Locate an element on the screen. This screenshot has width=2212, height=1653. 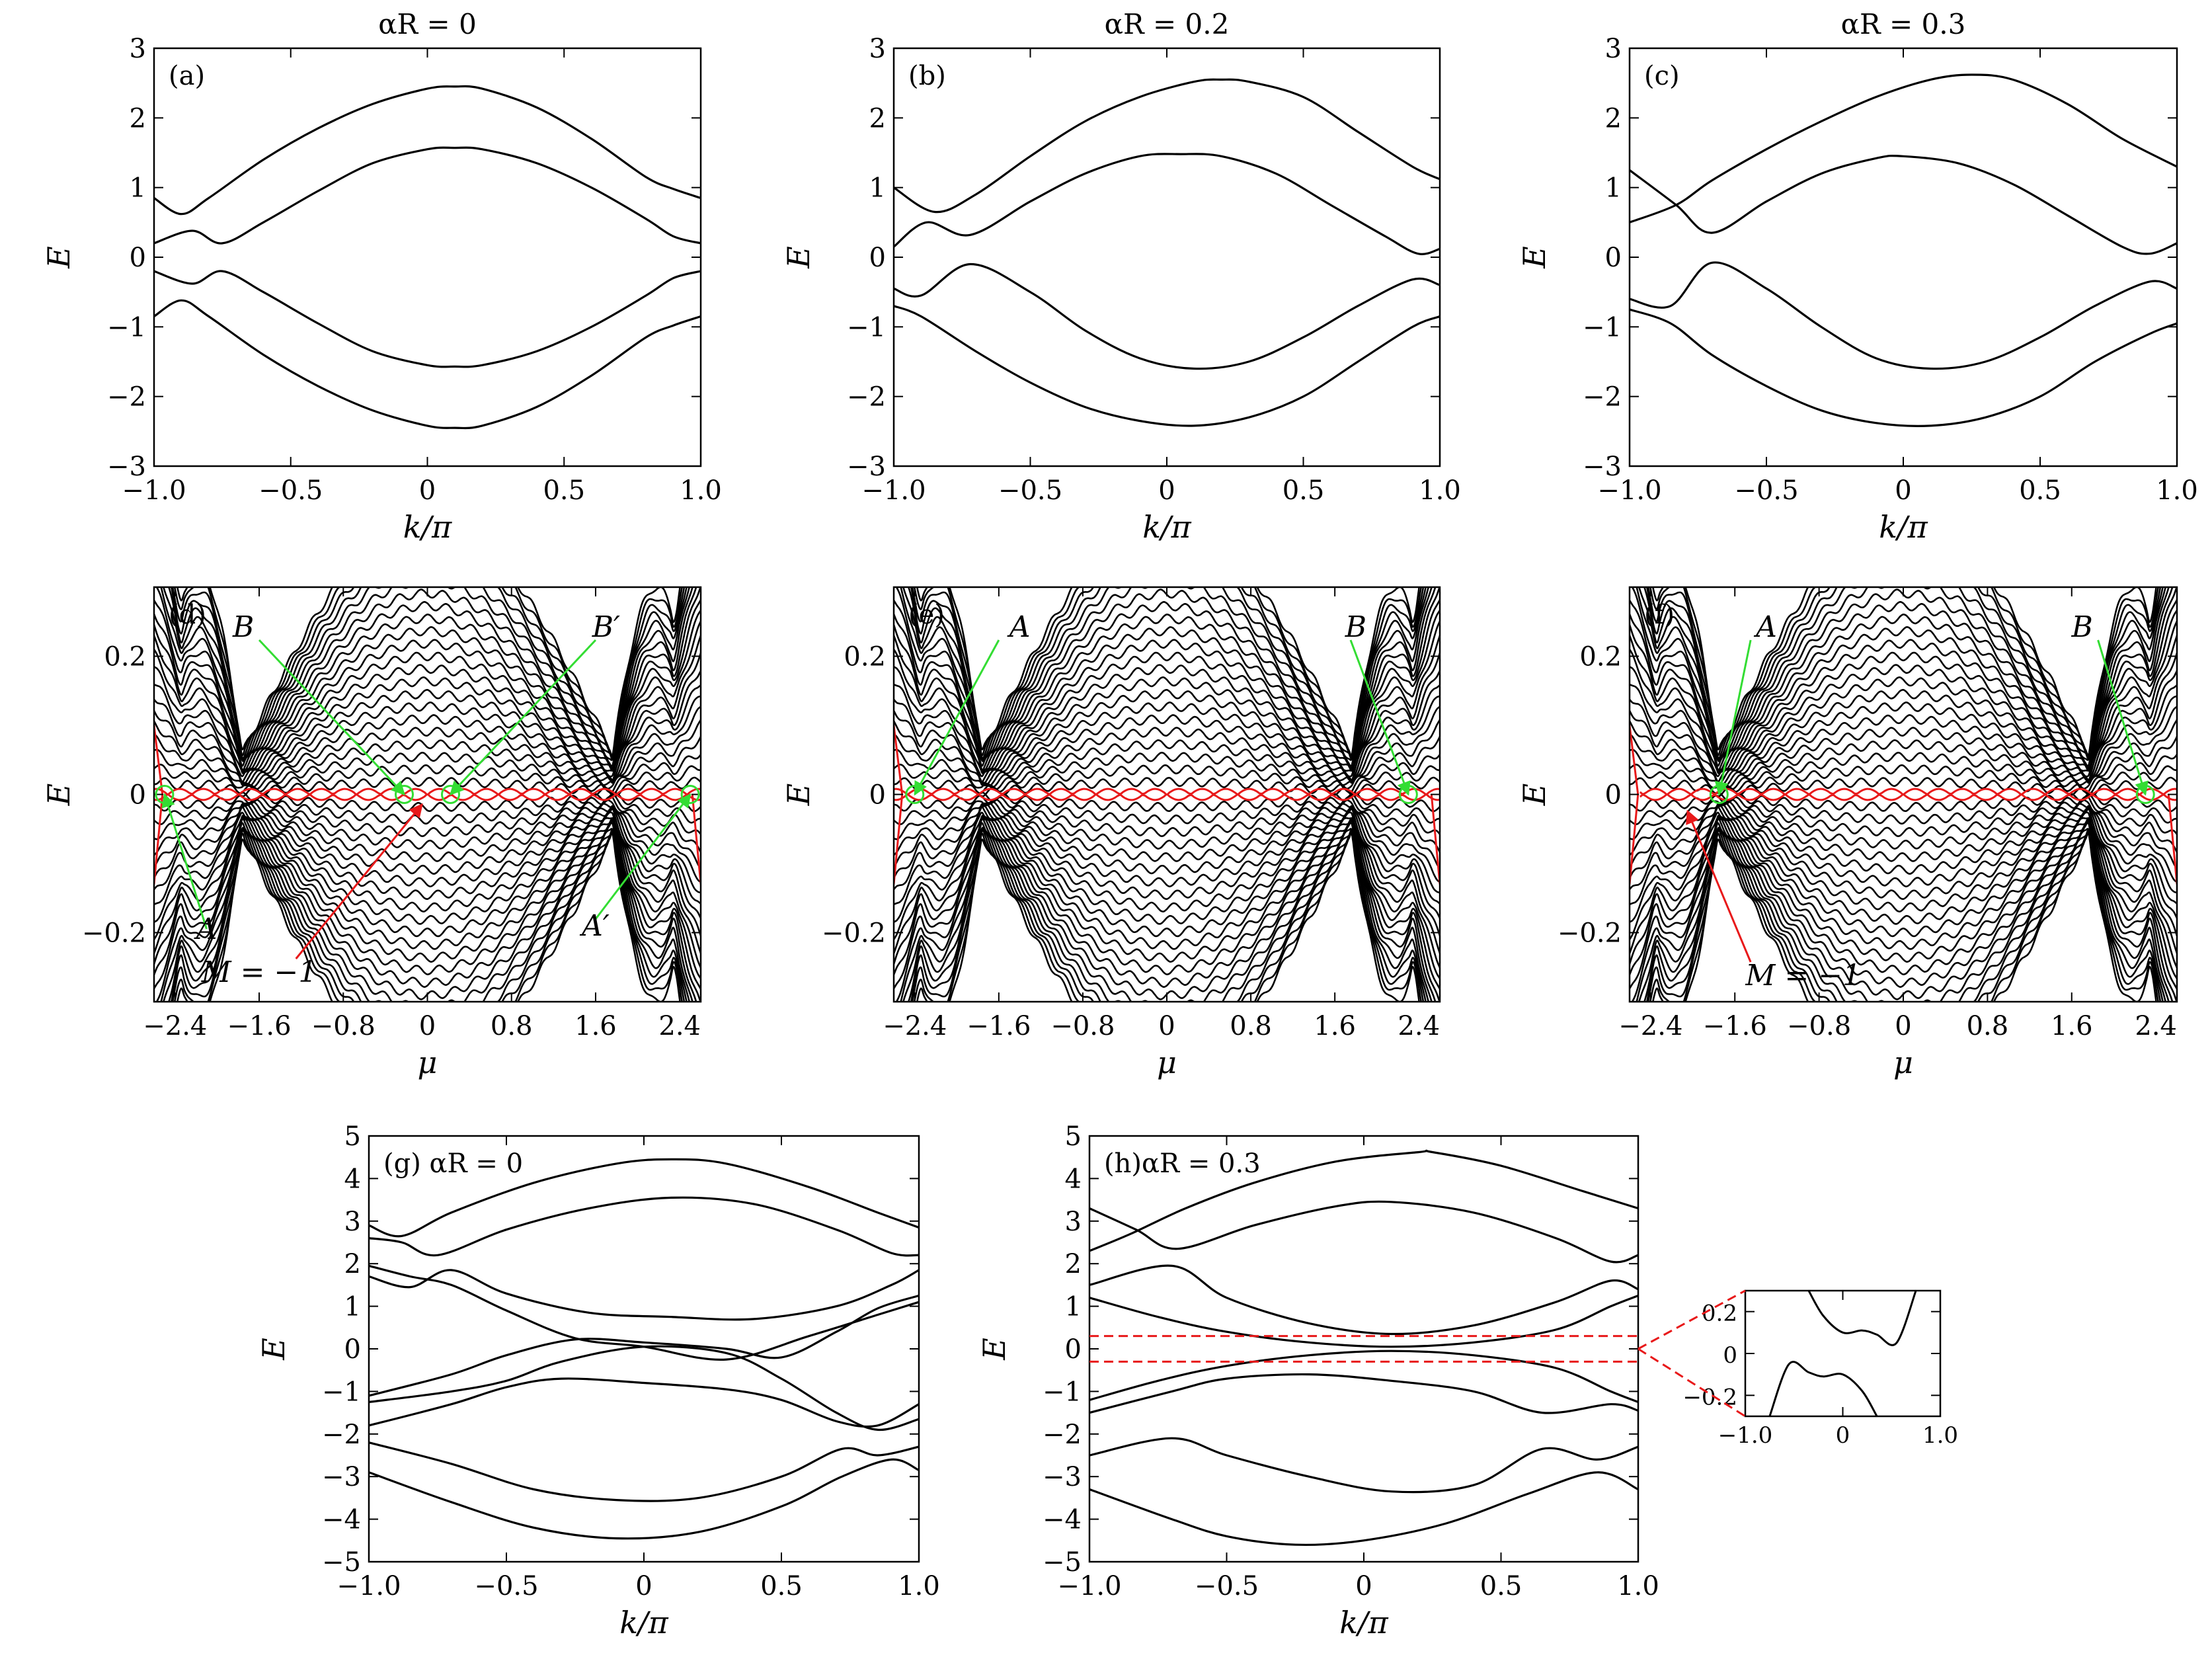
x-axis-label: μ is located at coordinates (428, 1062).